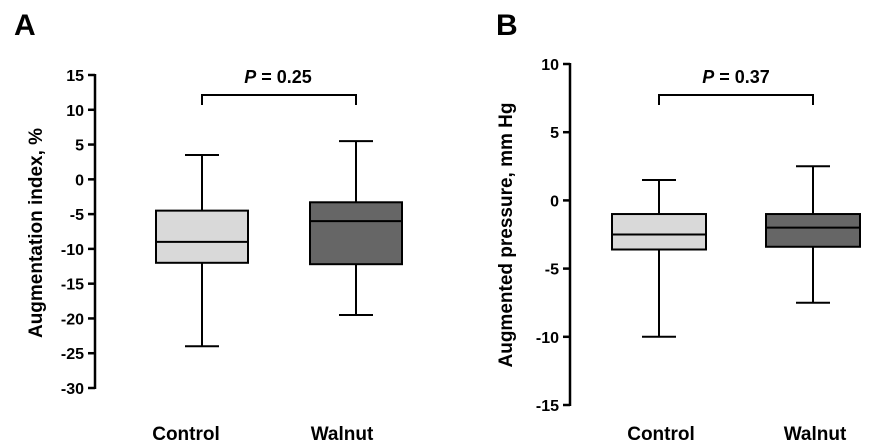  I want to click on panel-b-p-value: P = 0.37, so click(736, 77).